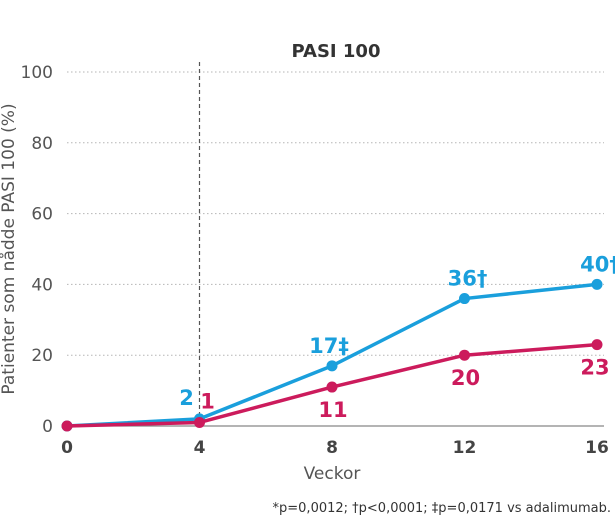  I want to click on y-axis-label: Patienter som nådde PASI 100 (%), so click(9, 248).